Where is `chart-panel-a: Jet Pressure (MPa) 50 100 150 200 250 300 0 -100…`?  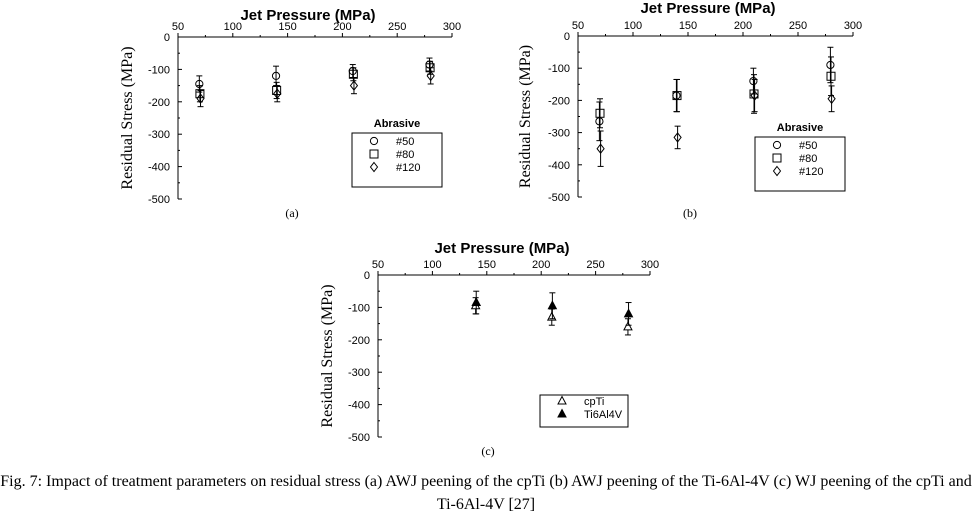 chart-panel-a: Jet Pressure (MPa) 50 100 150 200 250 300 0 -100… is located at coordinates (290, 113).